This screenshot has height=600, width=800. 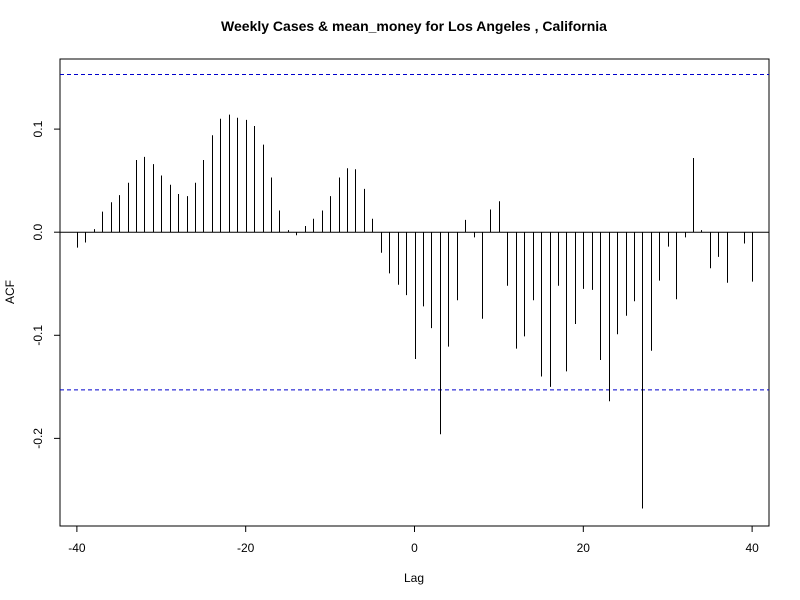 What do you see at coordinates (413, 540) in the screenshot?
I see `x-axis: -40 -20 0 20 40` at bounding box center [413, 540].